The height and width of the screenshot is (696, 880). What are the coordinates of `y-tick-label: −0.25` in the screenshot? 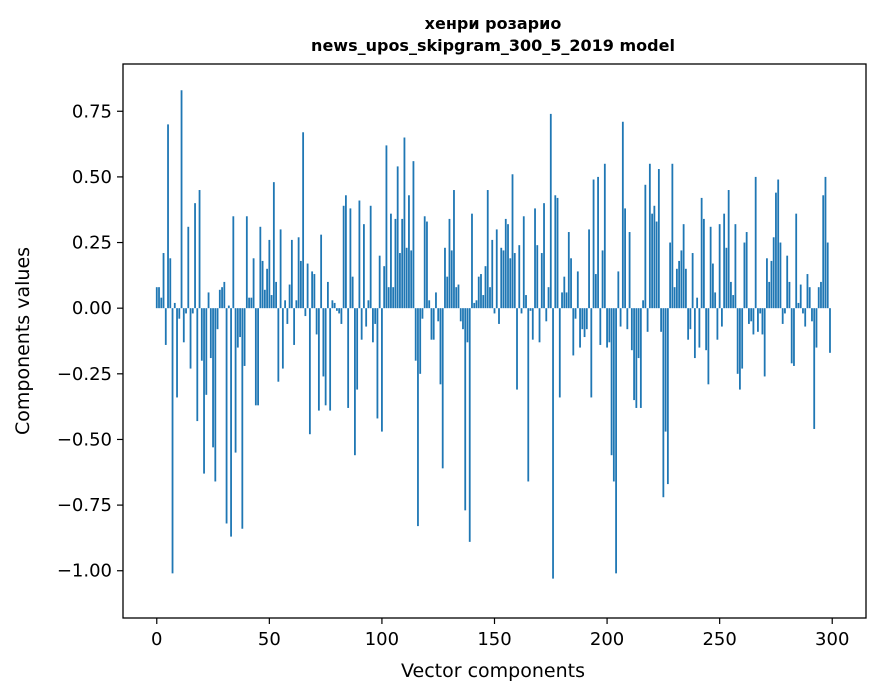 It's located at (84, 374).